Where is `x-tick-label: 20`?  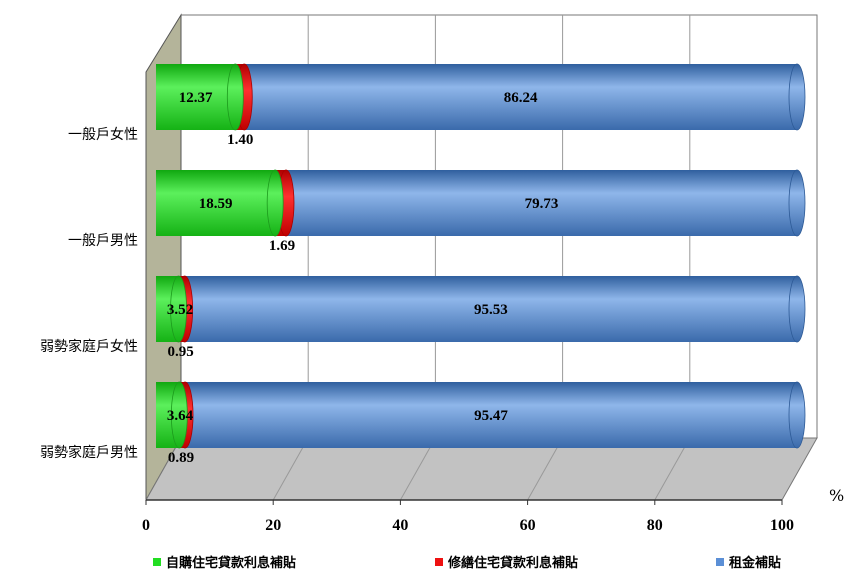
x-tick-label: 20 is located at coordinates (273, 525).